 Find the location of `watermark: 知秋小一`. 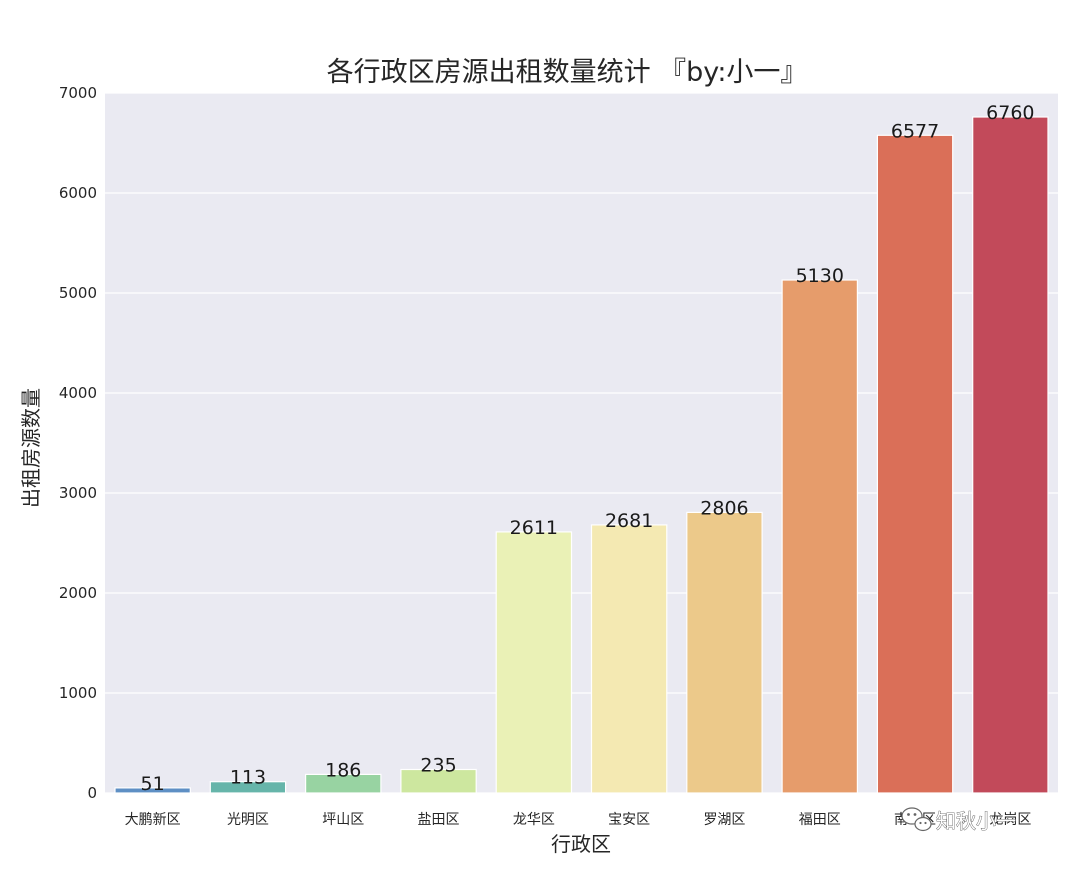

watermark: 知秋小一 is located at coordinates (958, 820).